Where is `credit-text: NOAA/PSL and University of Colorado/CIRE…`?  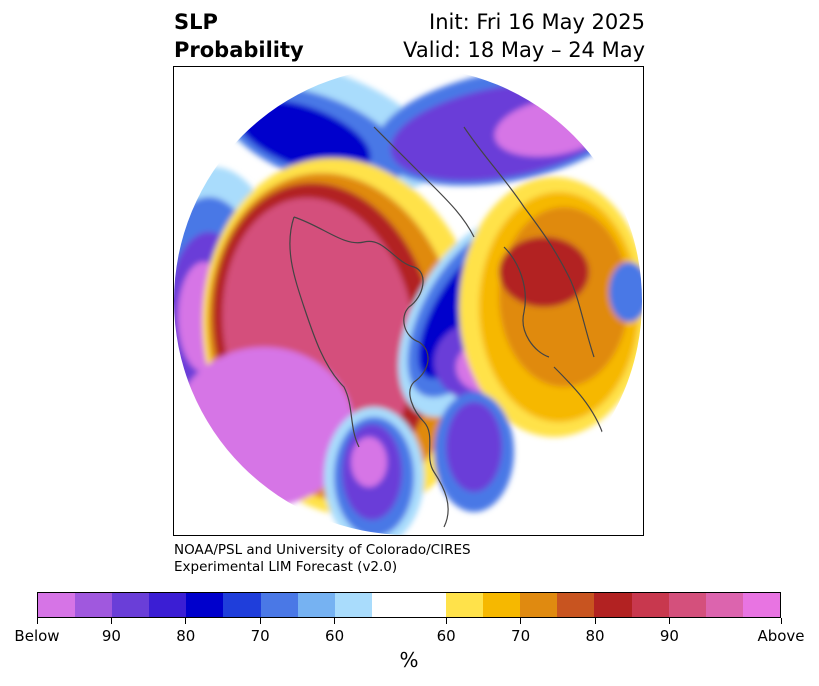
credit-text: NOAA/PSL and University of Colorado/CIRE… is located at coordinates (322, 559).